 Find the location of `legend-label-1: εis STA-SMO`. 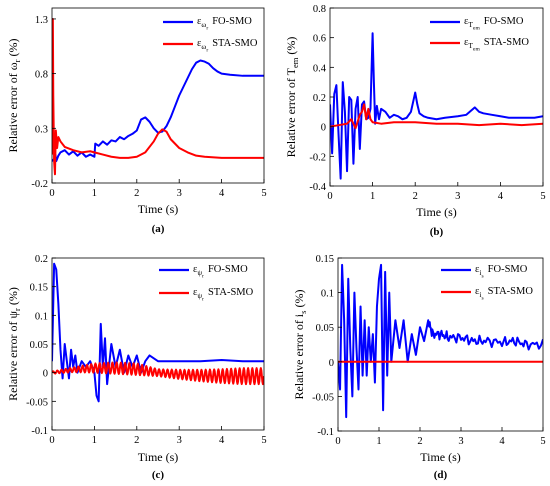

legend-label-1: εis STA-SMO is located at coordinates (504, 294).